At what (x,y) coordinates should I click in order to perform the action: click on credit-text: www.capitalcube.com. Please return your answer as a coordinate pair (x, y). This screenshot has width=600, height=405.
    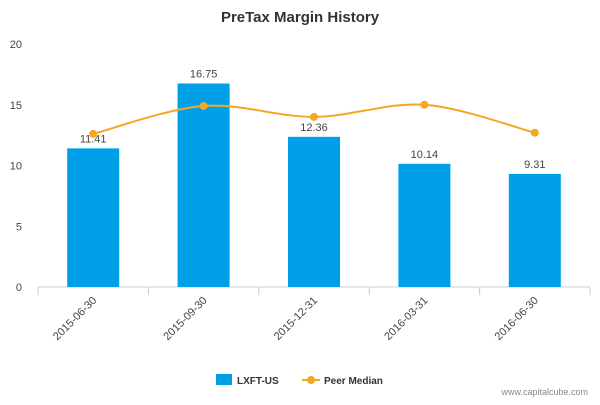
    Looking at the image, I should click on (544, 392).